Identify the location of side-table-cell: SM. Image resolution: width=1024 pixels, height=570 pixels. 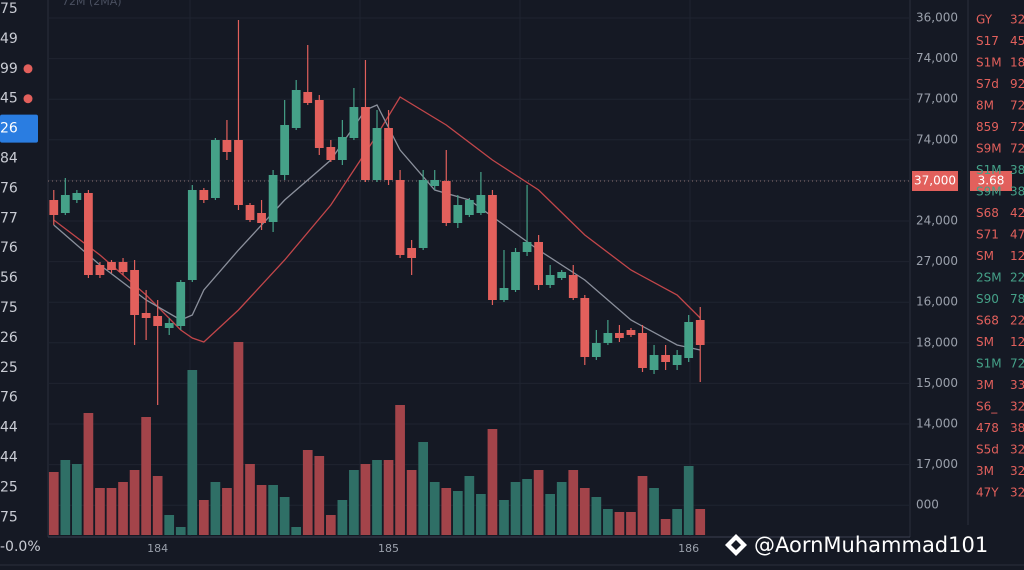
(985, 342).